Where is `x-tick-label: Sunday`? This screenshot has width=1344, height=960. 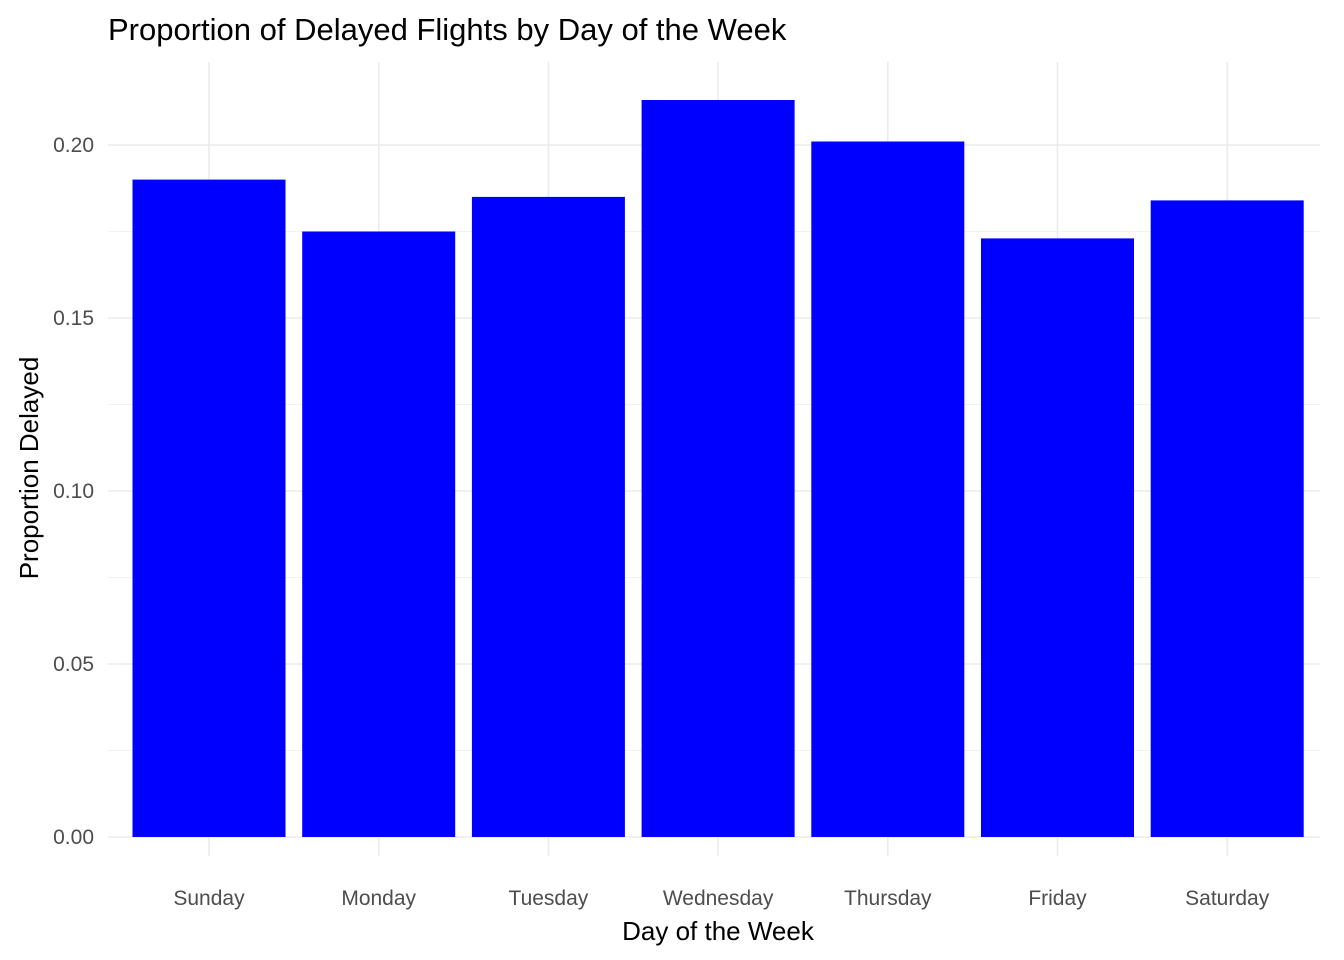
x-tick-label: Sunday is located at coordinates (209, 898).